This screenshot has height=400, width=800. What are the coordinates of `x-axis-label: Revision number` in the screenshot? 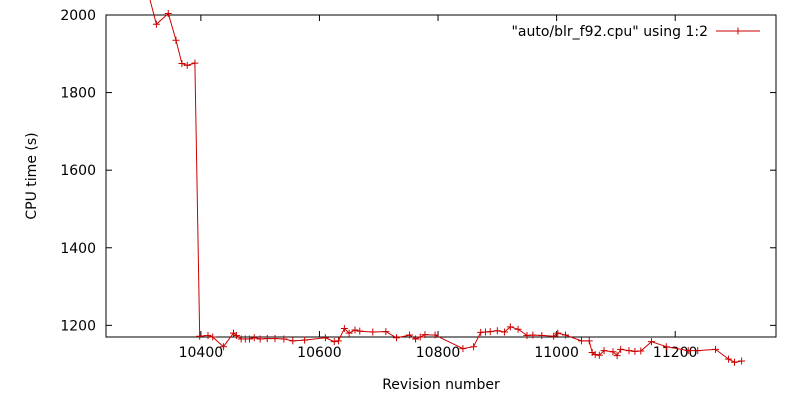 It's located at (441, 385).